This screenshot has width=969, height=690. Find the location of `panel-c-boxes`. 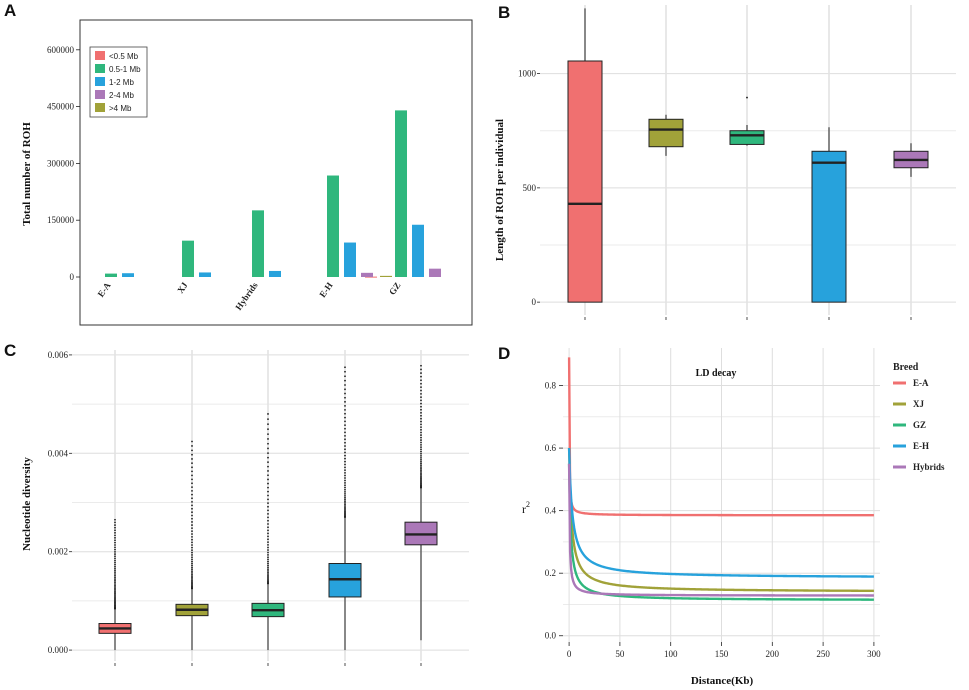

panel-c-boxes is located at coordinates (268, 507).